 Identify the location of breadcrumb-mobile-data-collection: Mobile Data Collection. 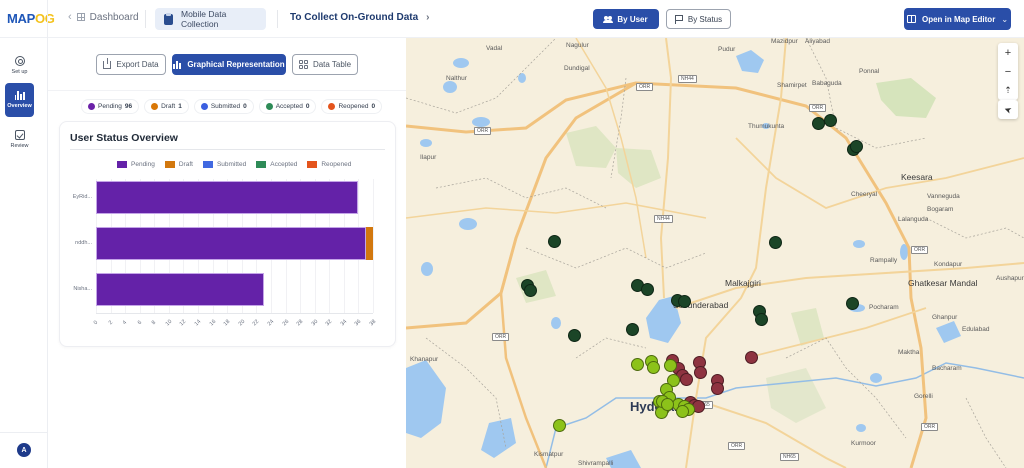
(210, 19).